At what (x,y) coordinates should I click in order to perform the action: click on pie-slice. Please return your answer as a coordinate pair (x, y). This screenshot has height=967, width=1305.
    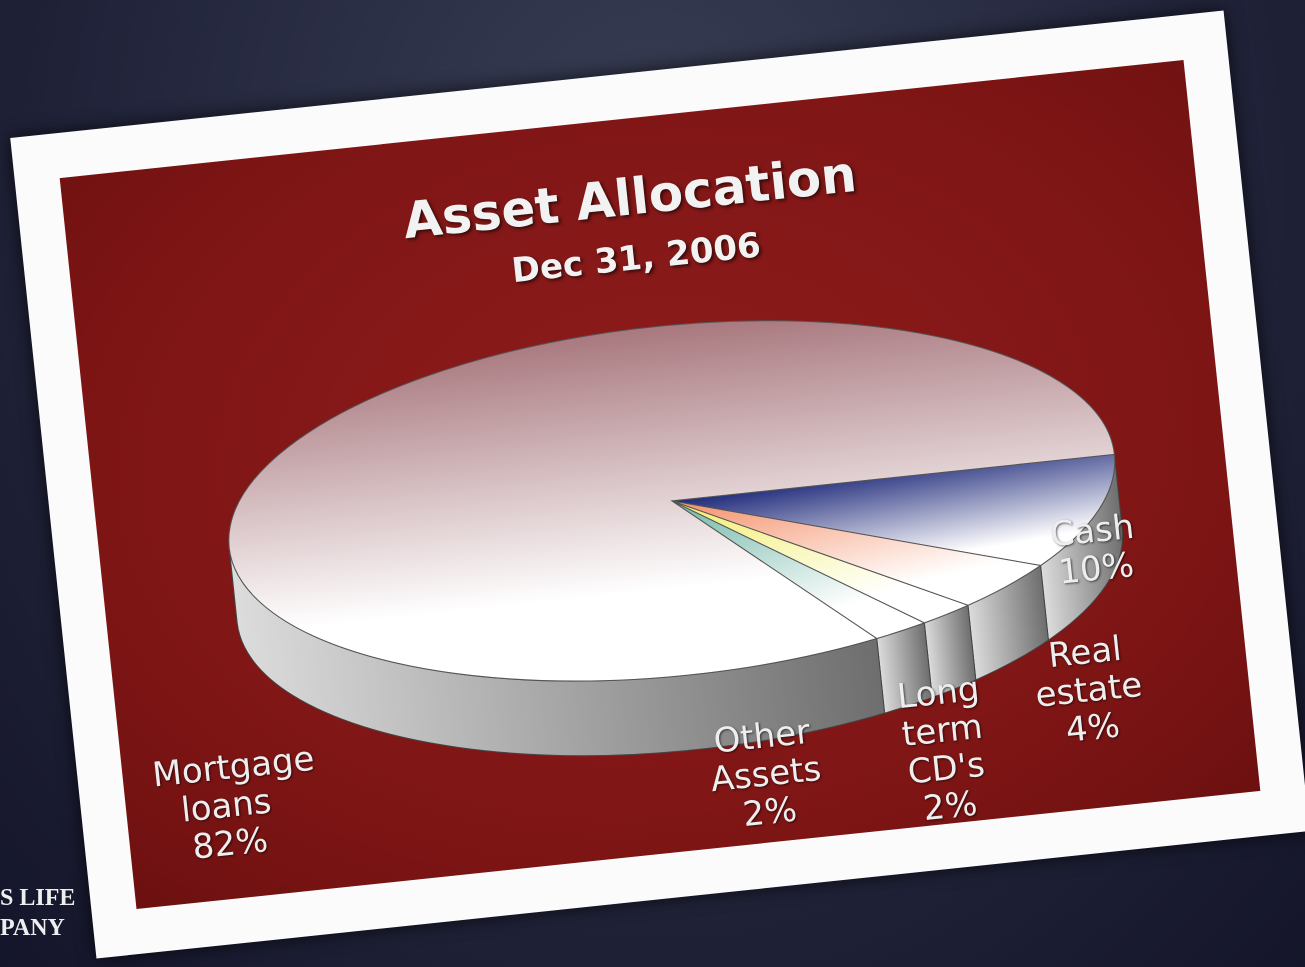
    Looking at the image, I should click on (893, 510).